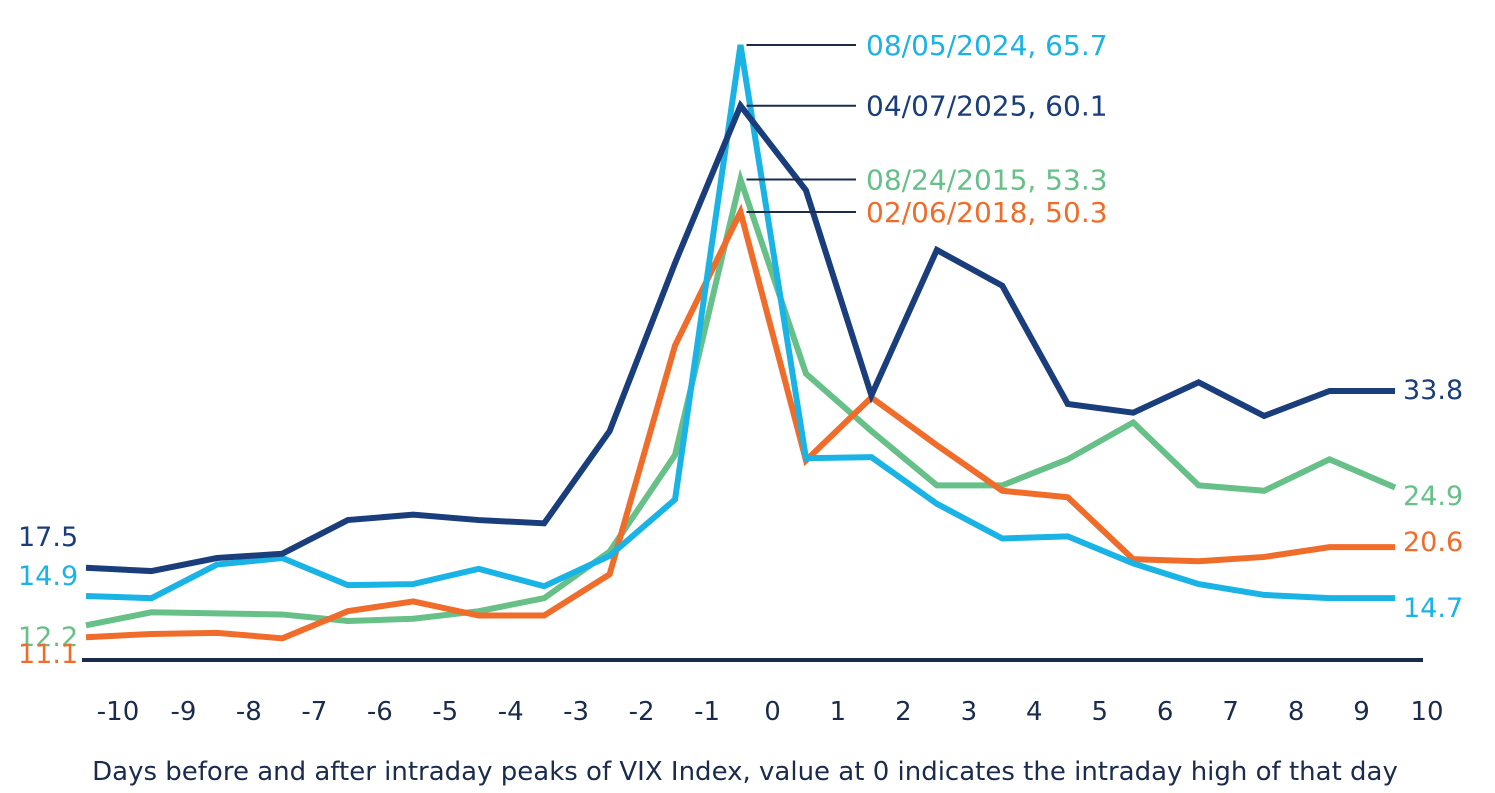  I want to click on series-start-label: 17.5, so click(48, 537).